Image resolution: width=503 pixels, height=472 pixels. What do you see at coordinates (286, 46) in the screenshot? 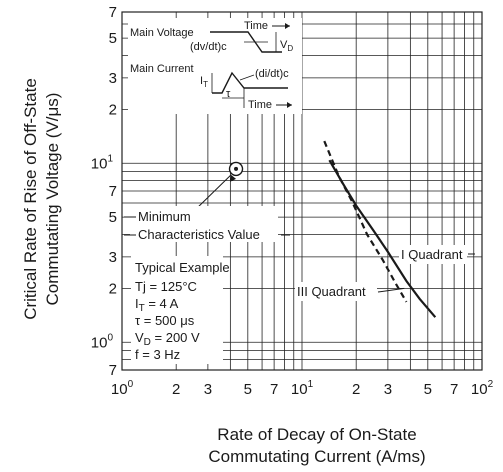
I see `inset-vd: VD` at bounding box center [286, 46].